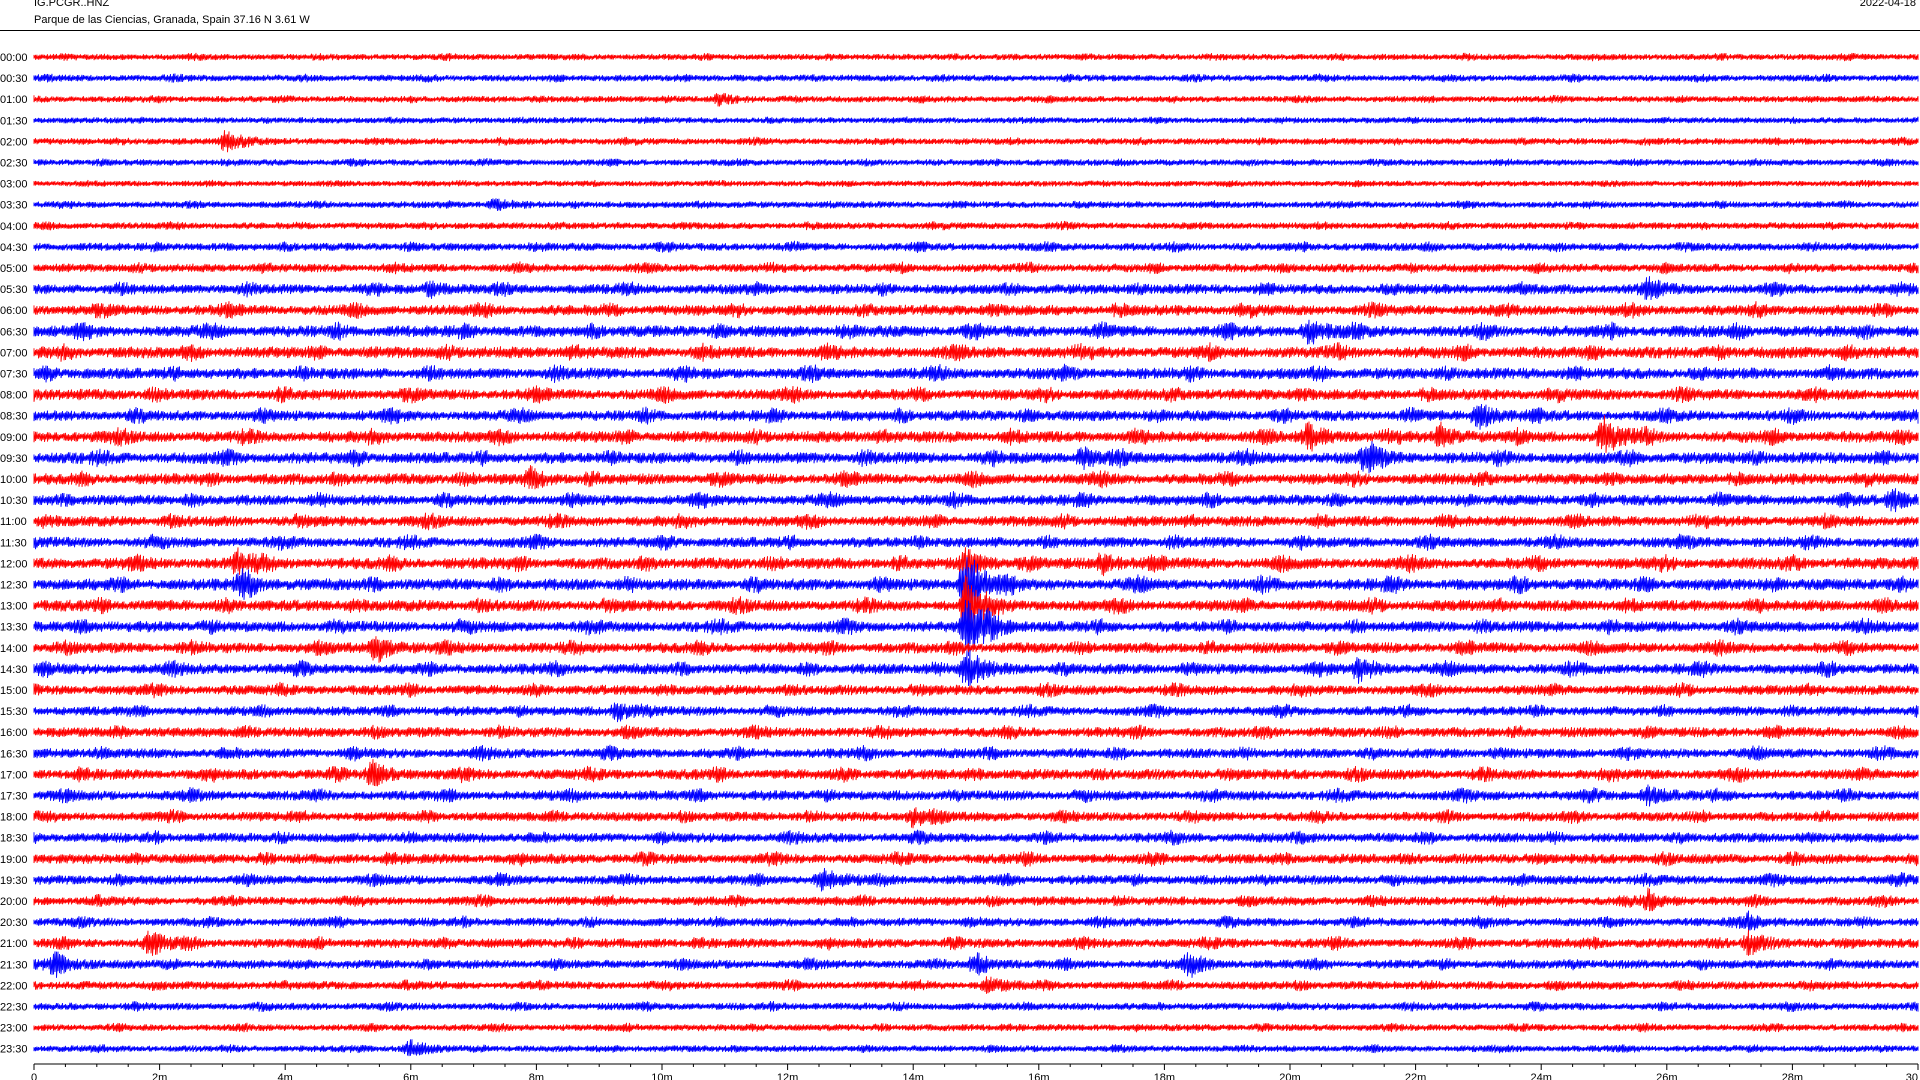 The image size is (1920, 1080). I want to click on row-time-label: 20:00, so click(14, 902).